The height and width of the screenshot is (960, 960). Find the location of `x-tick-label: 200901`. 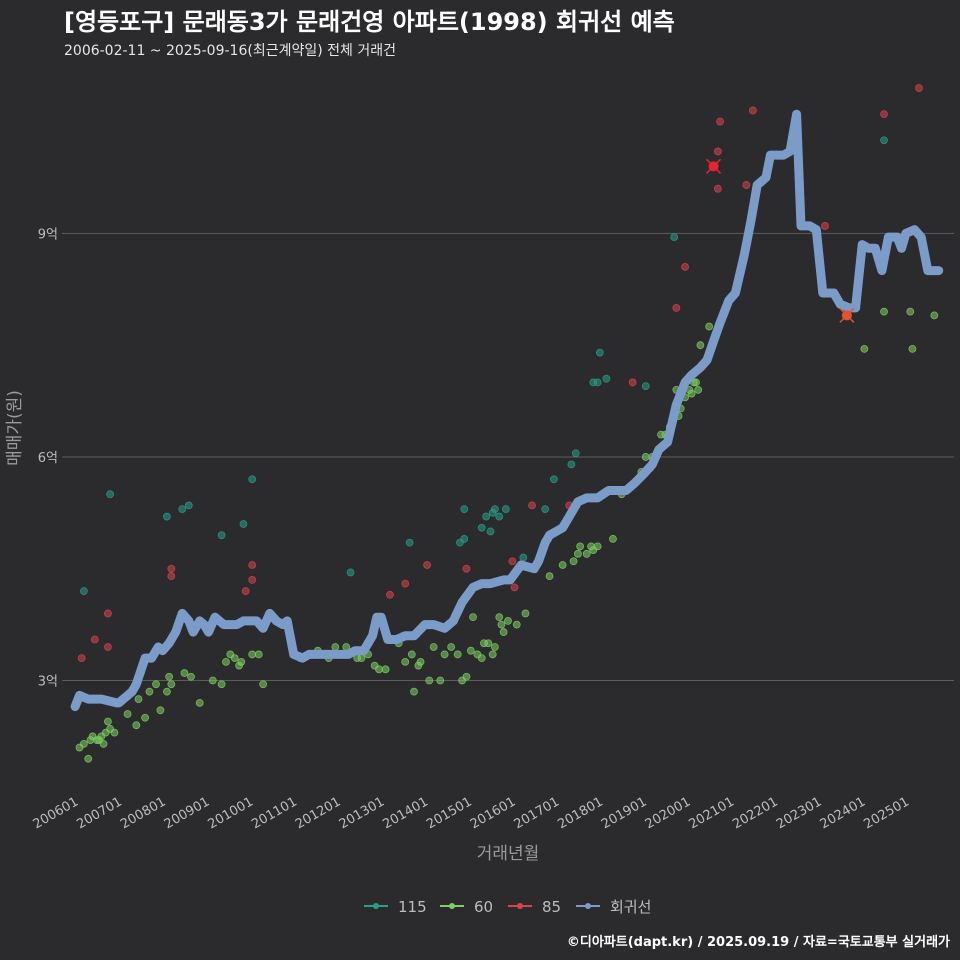

x-tick-label: 200901 is located at coordinates (187, 813).